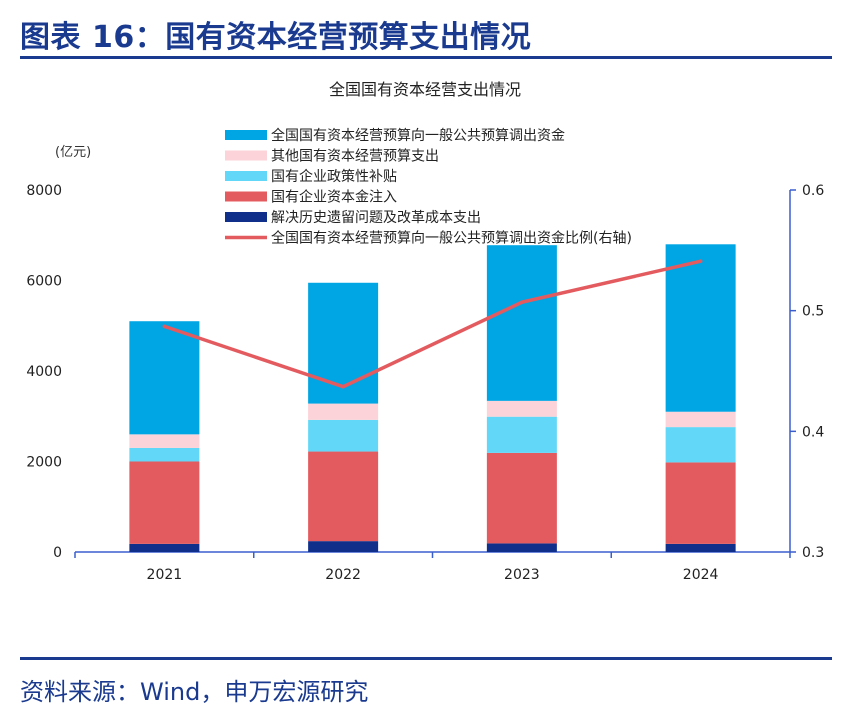  Describe the element at coordinates (700, 547) in the screenshot. I see `bar-s_reform-2024` at that location.